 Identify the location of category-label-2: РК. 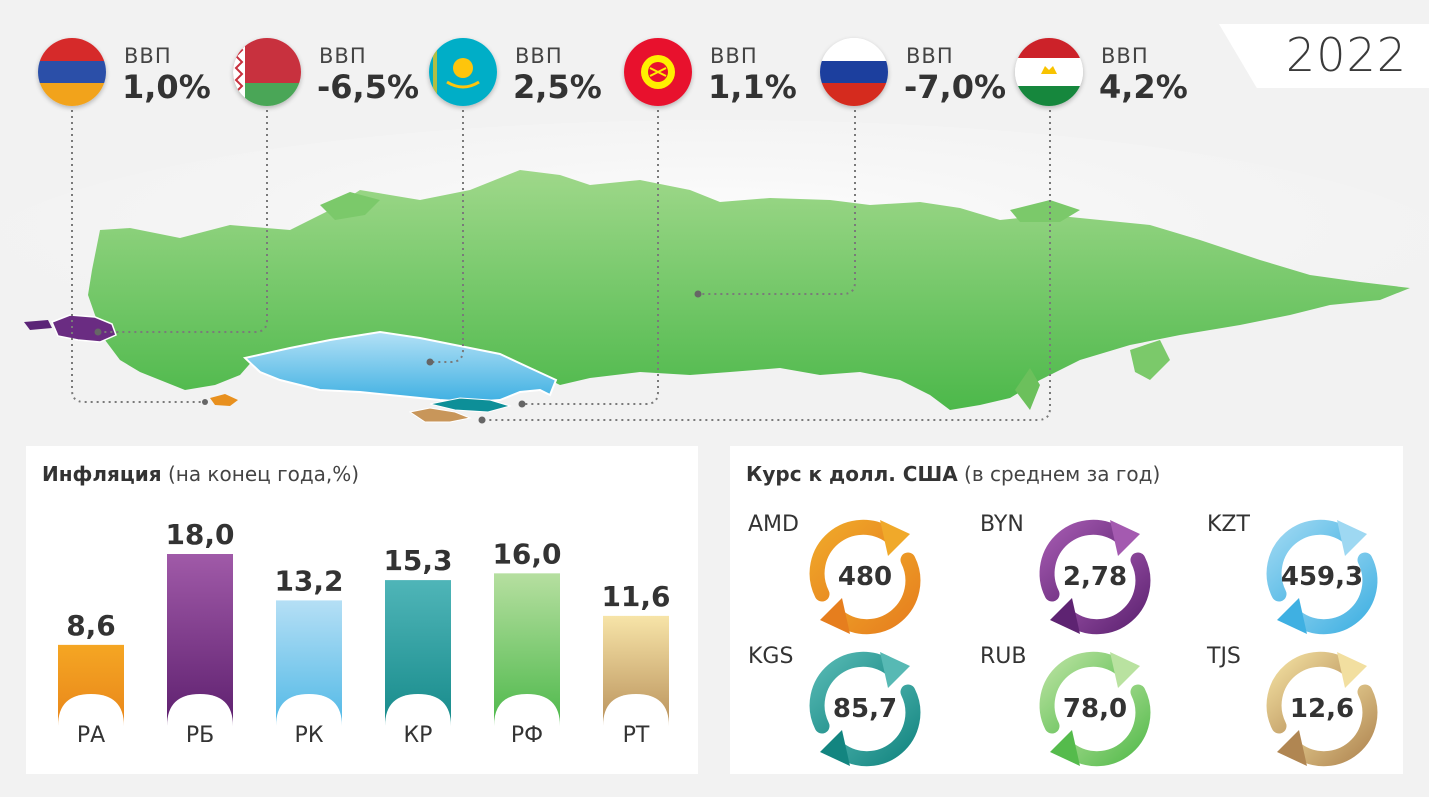
(309, 735).